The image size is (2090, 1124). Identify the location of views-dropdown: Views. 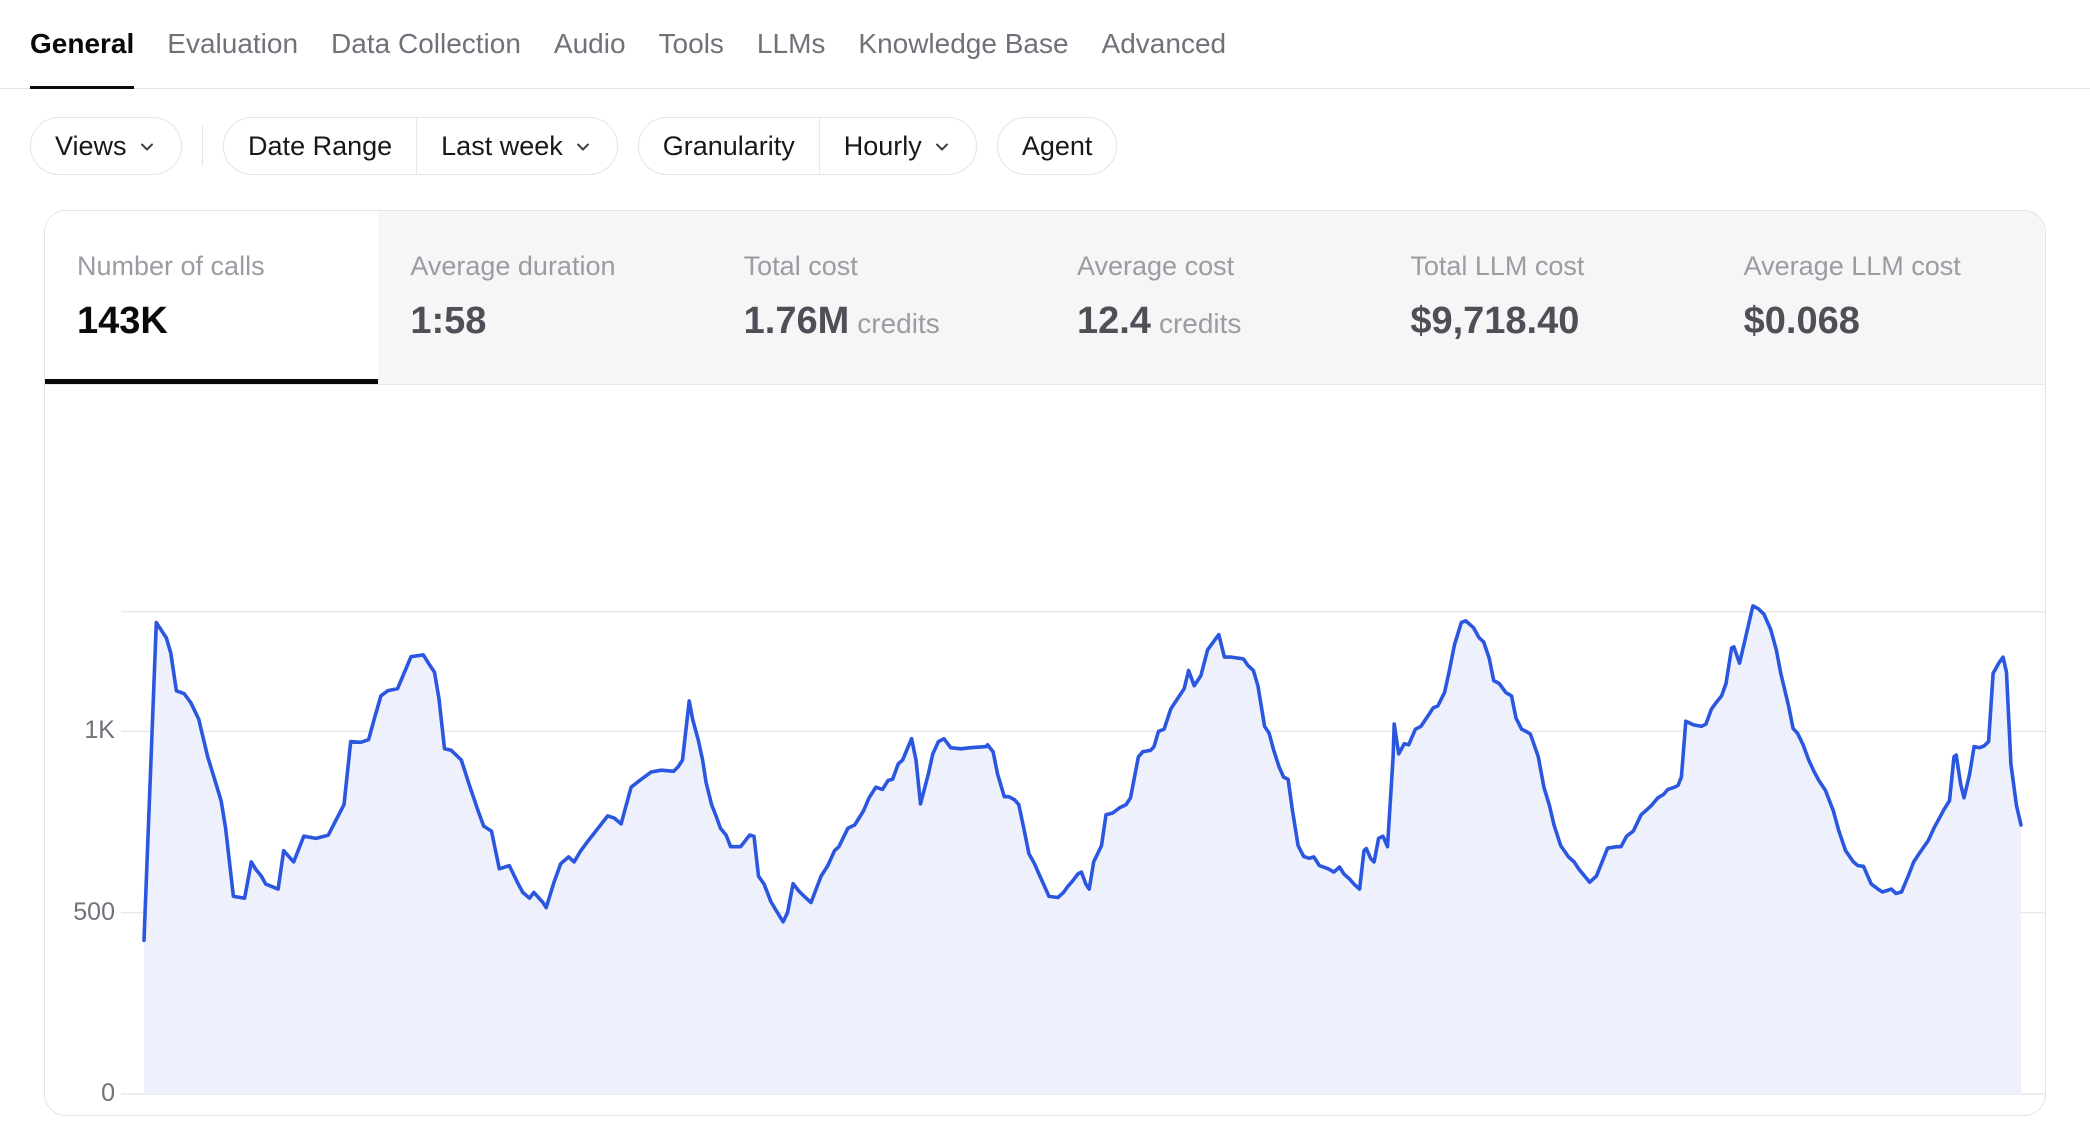
(106, 146).